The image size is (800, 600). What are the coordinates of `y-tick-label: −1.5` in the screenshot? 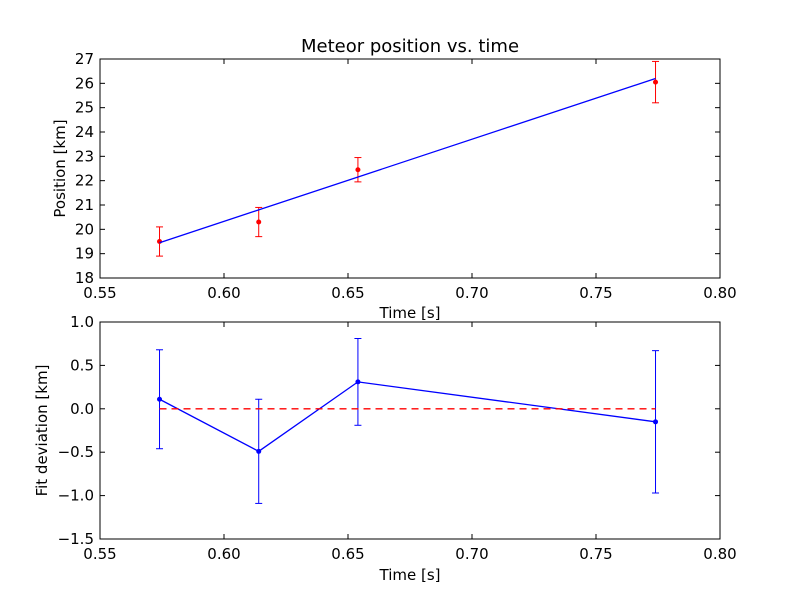 It's located at (76, 539).